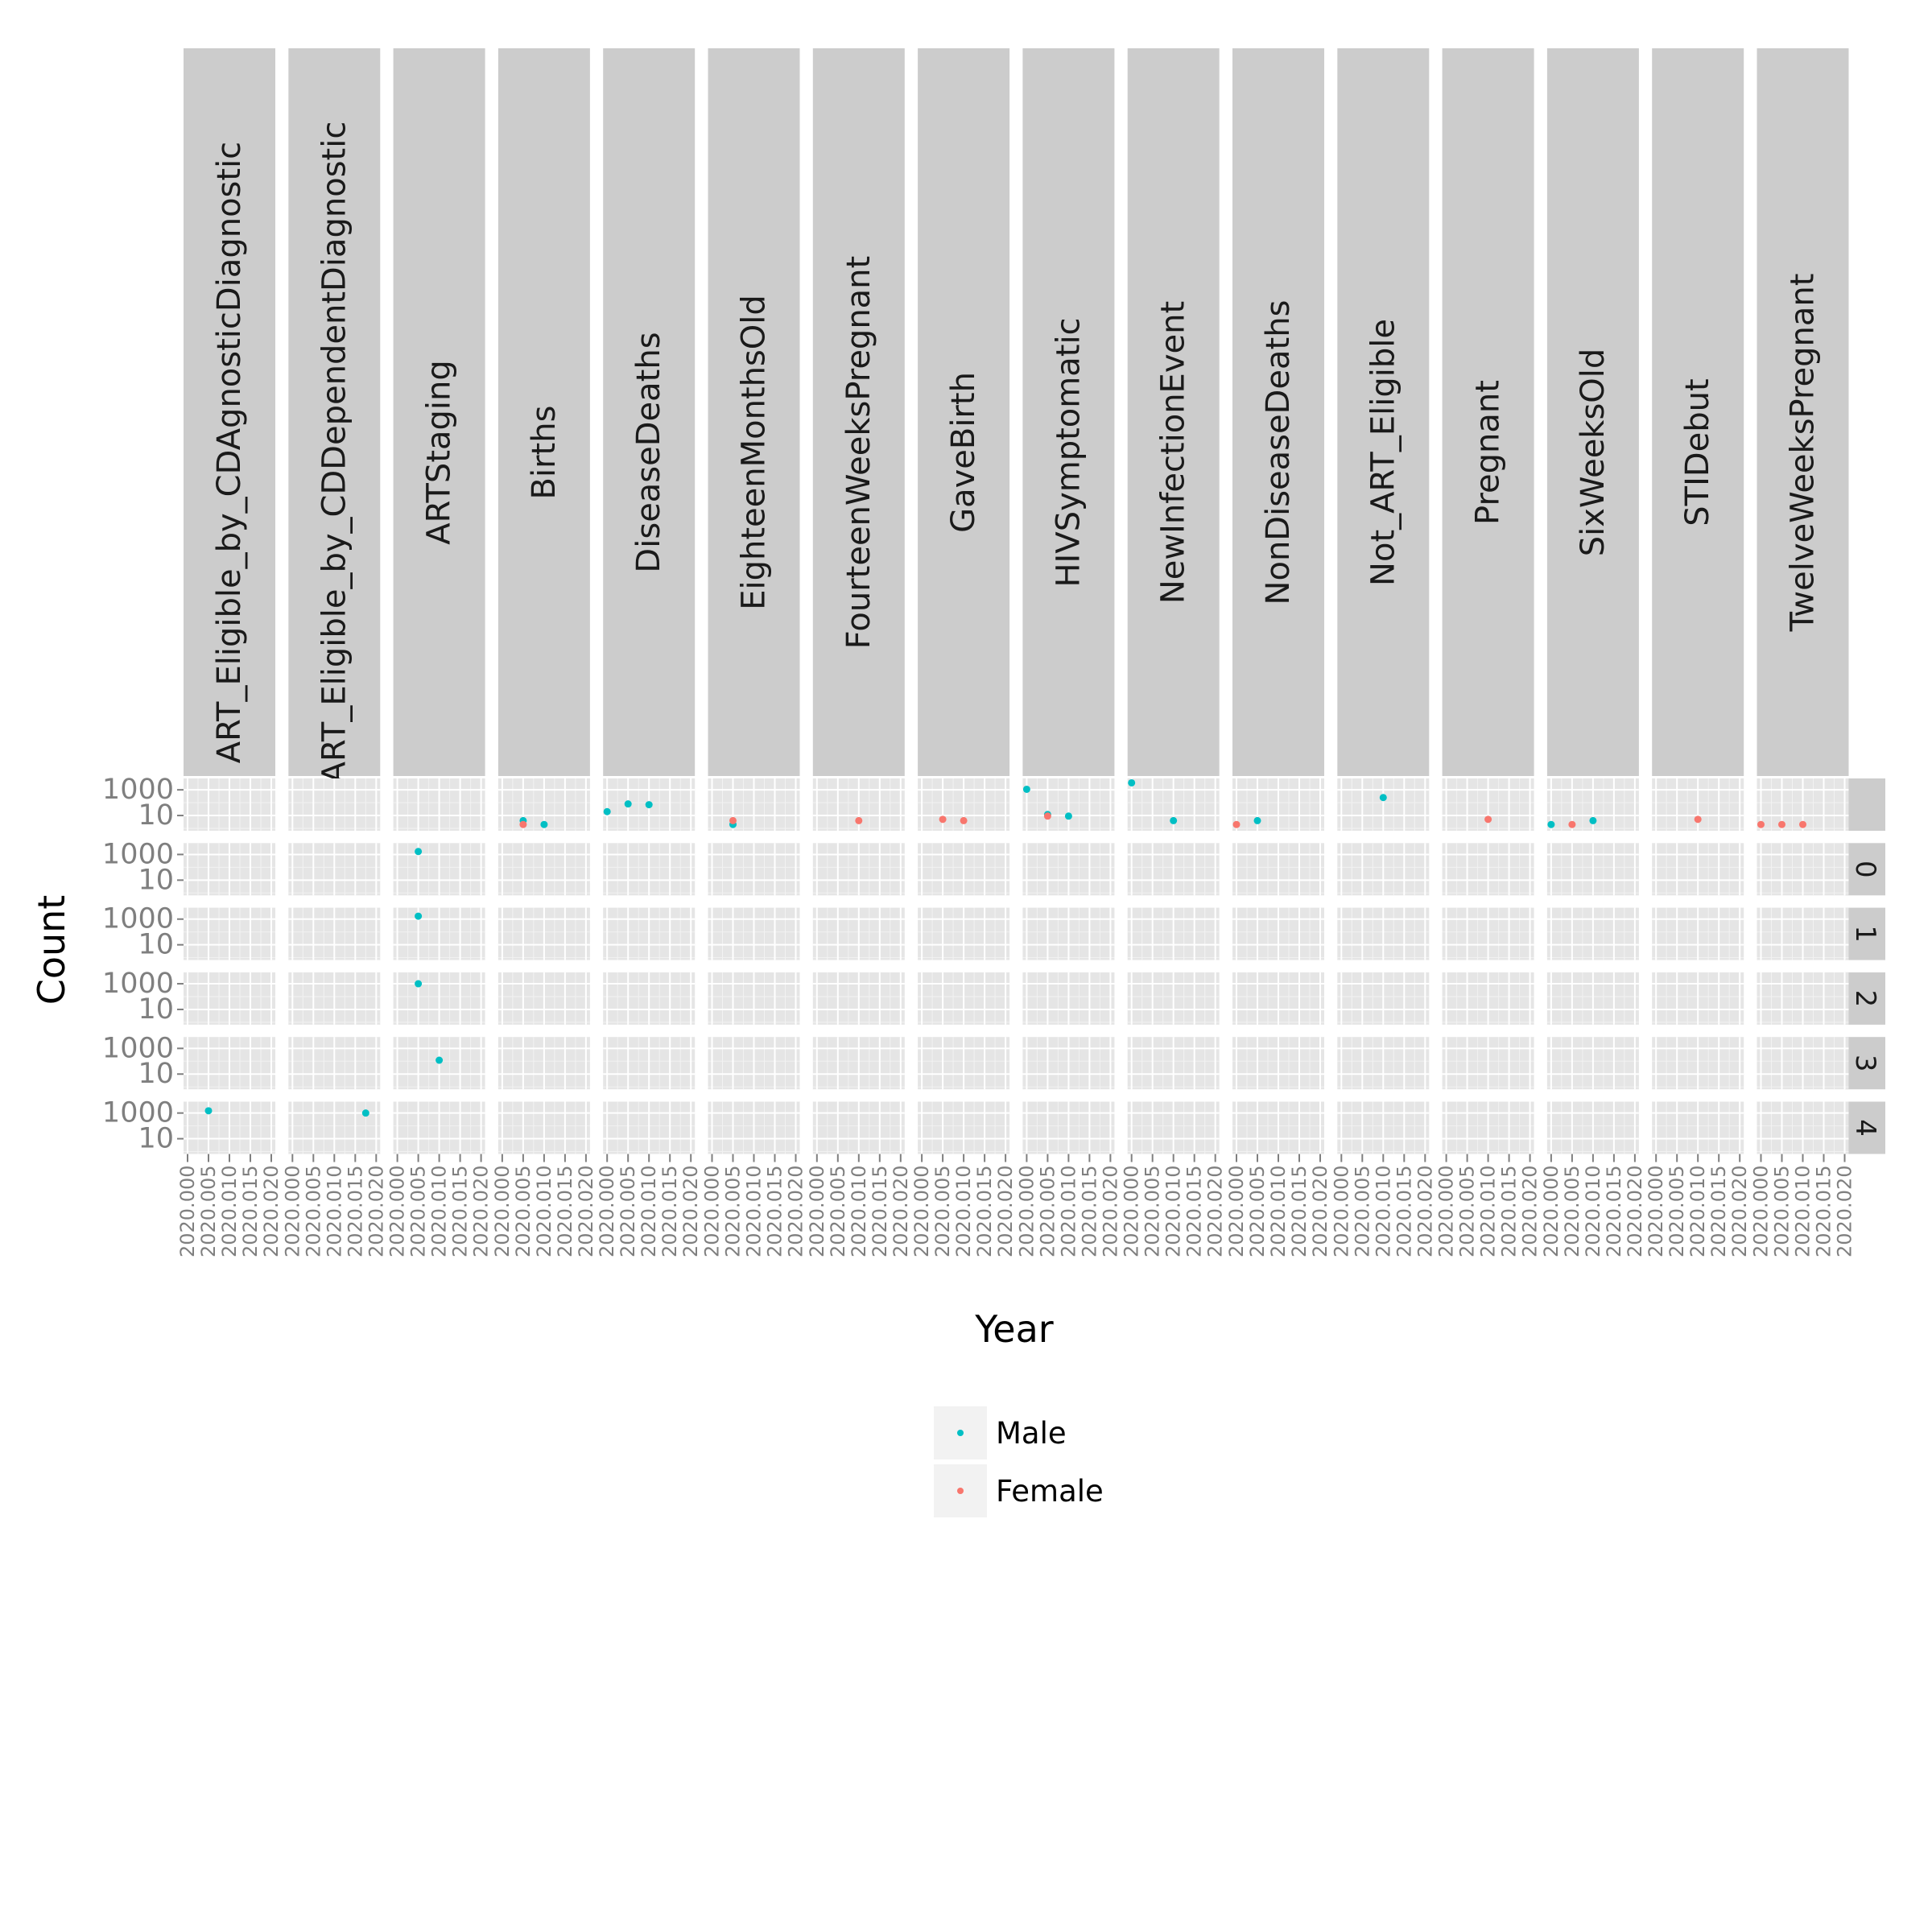 This screenshot has width=1932, height=1932. What do you see at coordinates (1865, 1063) in the screenshot?
I see `row-strip-label: 3` at bounding box center [1865, 1063].